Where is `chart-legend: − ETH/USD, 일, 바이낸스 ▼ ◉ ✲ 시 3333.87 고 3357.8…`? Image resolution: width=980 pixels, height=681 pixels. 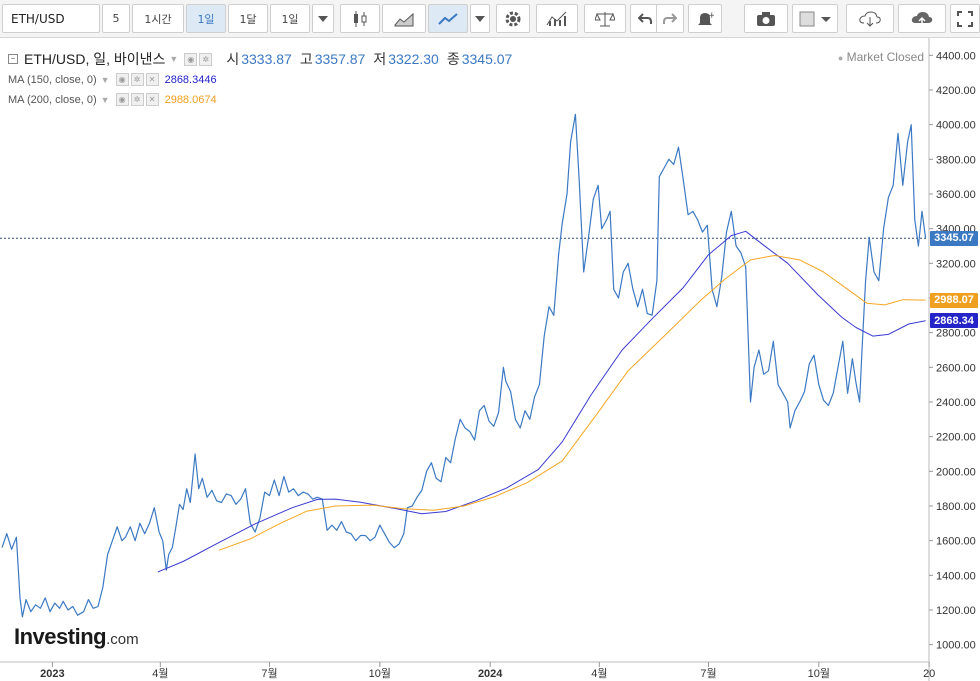 chart-legend: − ETH/USD, 일, 바이낸스 ▼ ◉ ✲ 시 3333.87 고 3357.8… is located at coordinates (260, 59).